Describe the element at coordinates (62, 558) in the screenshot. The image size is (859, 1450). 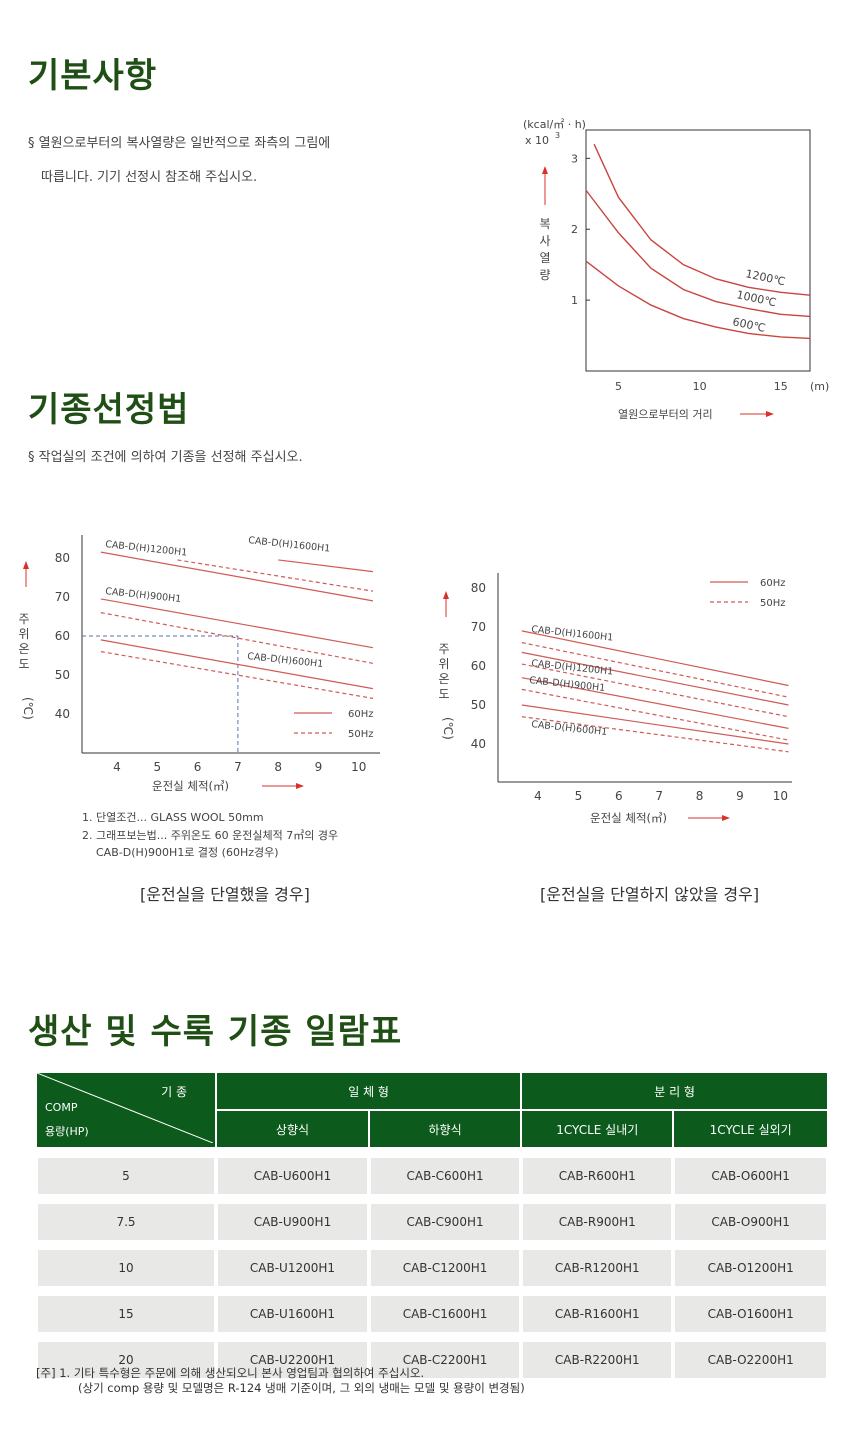
I see `c2-ytick: 80` at that location.